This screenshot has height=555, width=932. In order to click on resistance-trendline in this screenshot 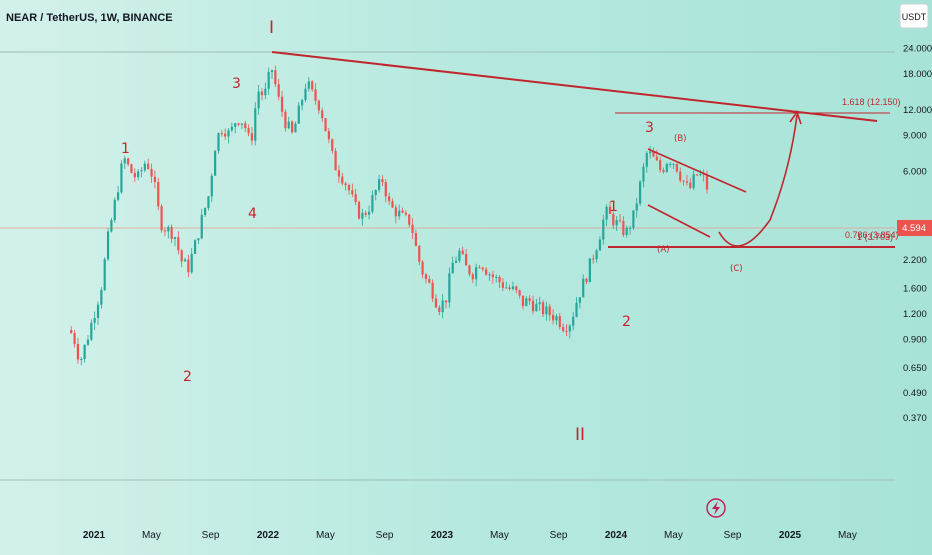, I will do `click(574, 86)`.